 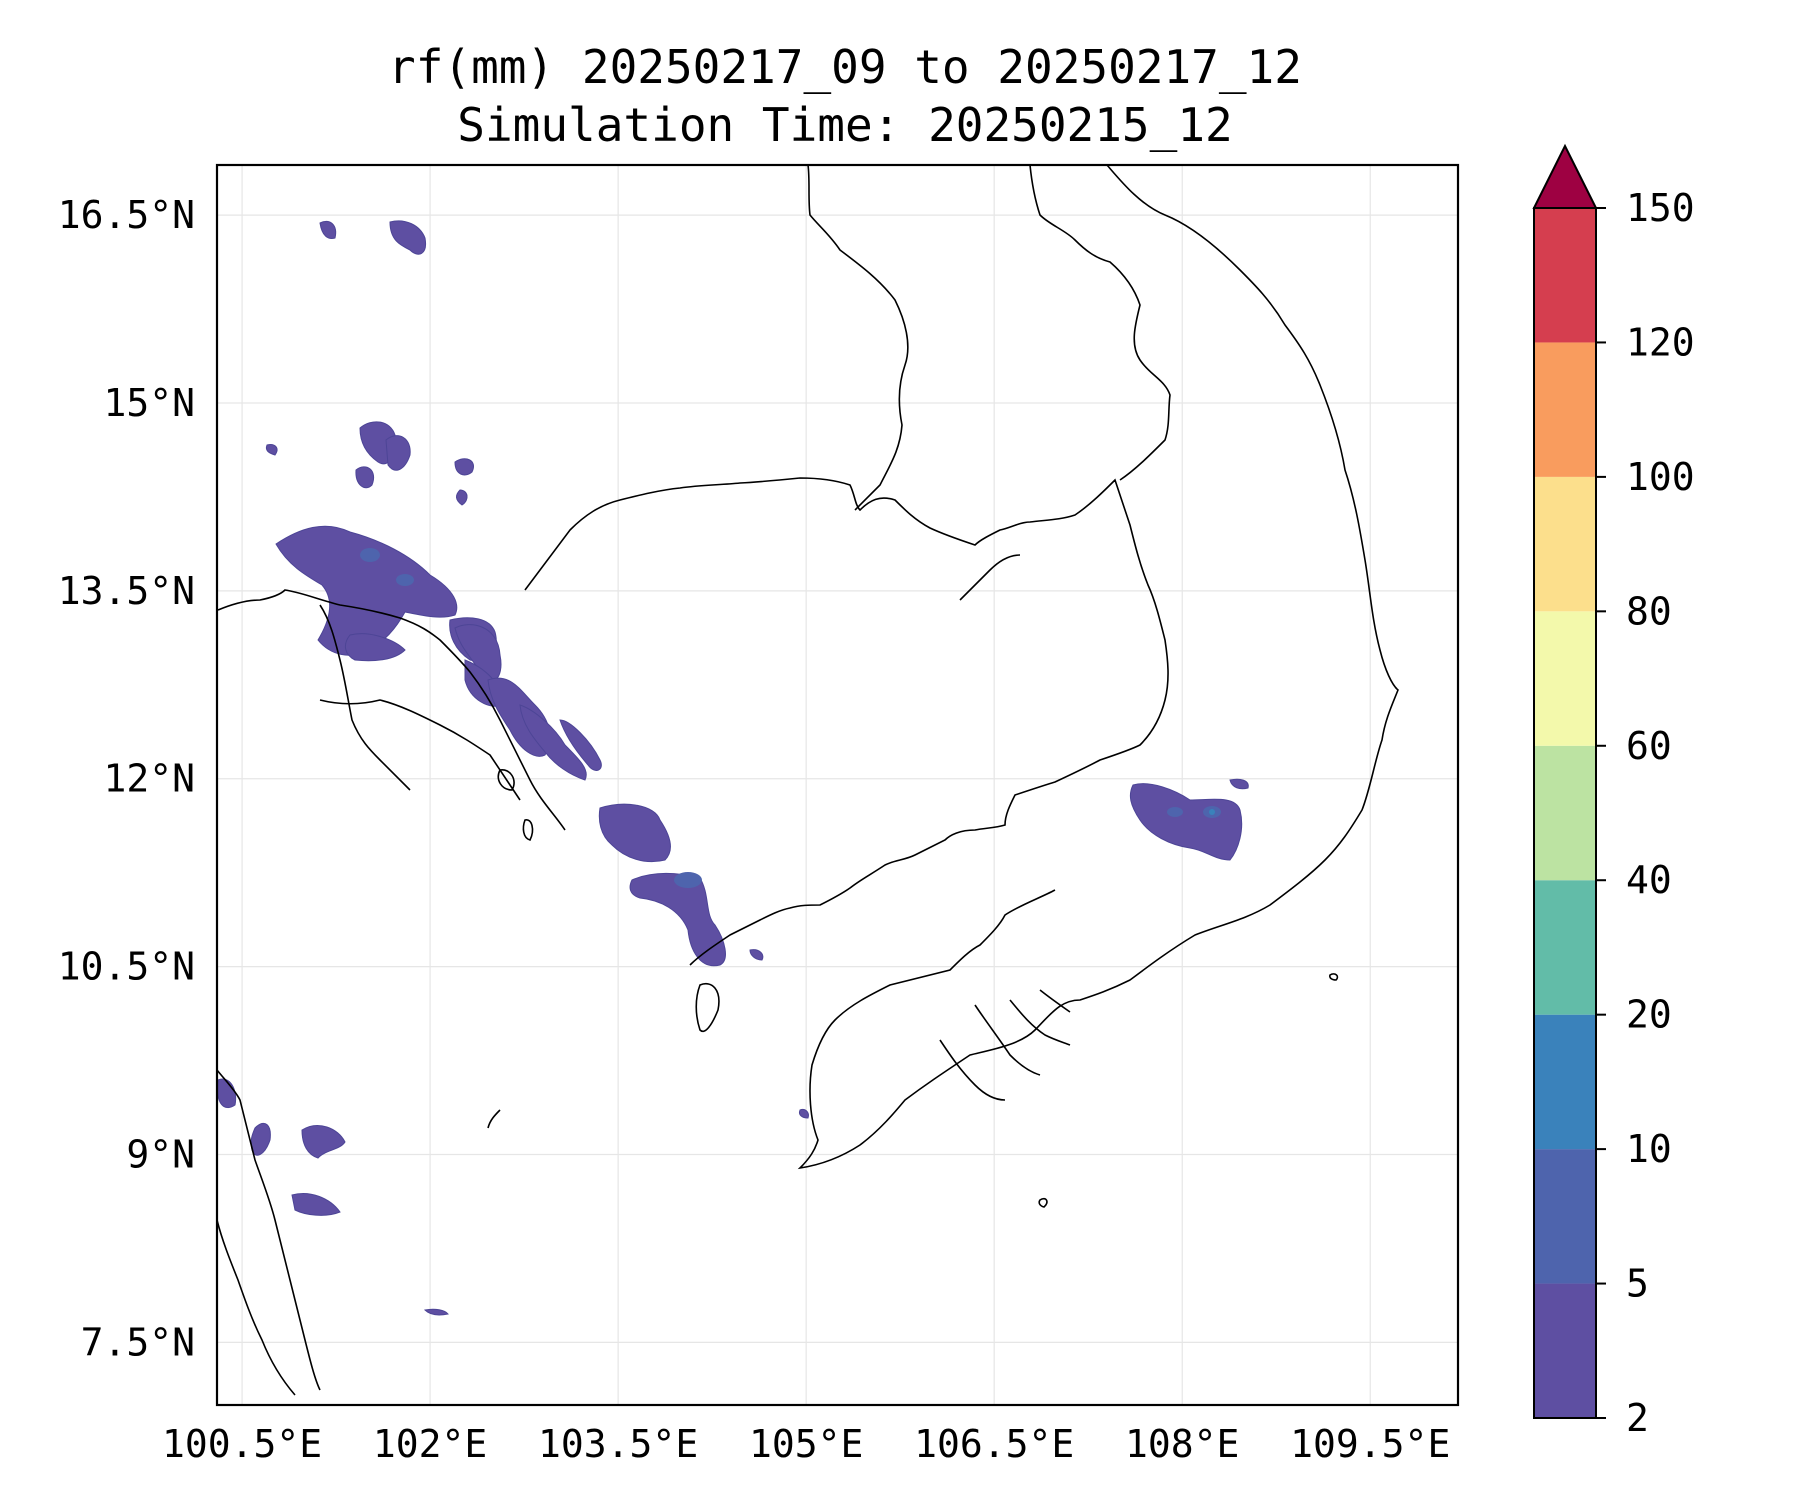 What do you see at coordinates (126, 967) in the screenshot?
I see `lat-tick-label: 10.5°N` at bounding box center [126, 967].